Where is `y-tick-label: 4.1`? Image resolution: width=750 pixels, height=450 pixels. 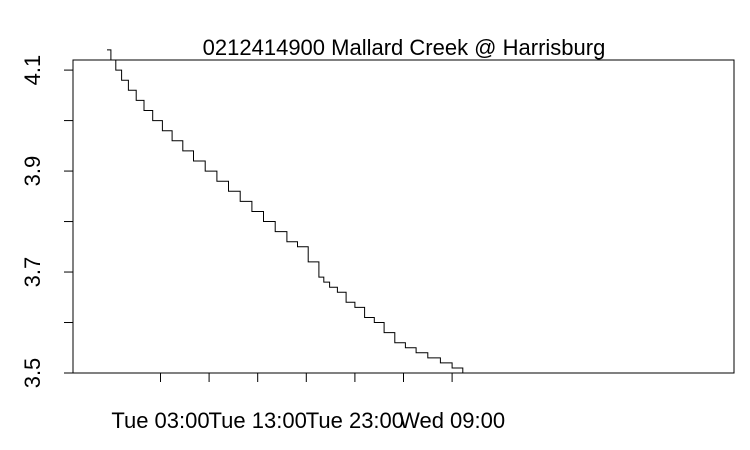
y-tick-label: 4.1 is located at coordinates (32, 70).